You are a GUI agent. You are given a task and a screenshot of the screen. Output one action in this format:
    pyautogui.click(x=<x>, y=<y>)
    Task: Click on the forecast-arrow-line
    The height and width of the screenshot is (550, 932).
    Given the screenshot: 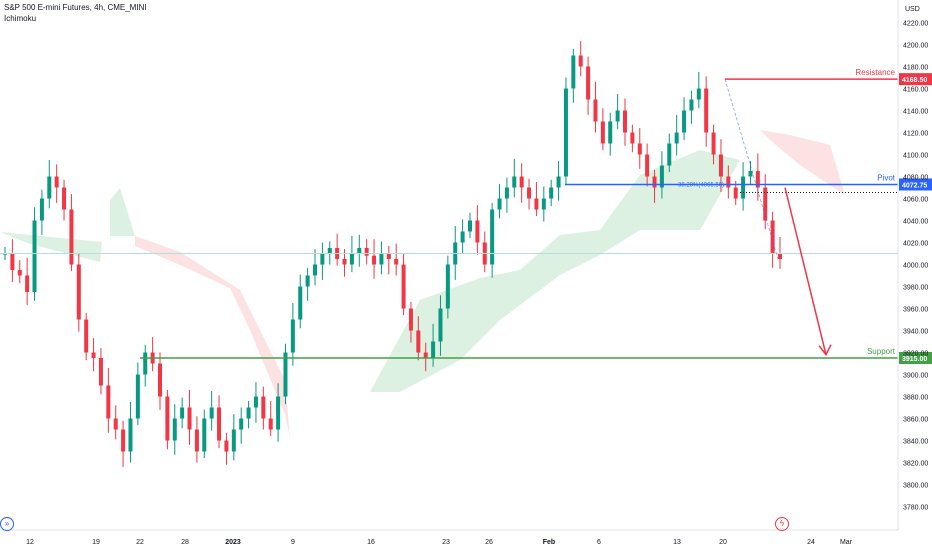 What is the action you would take?
    pyautogui.click(x=805, y=271)
    